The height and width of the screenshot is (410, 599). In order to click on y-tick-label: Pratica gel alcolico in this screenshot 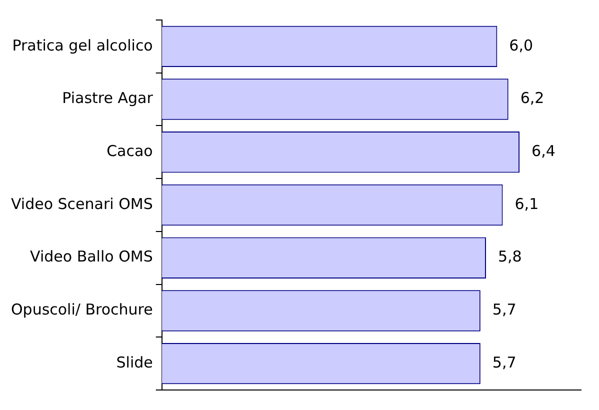, I will do `click(82, 45)`.